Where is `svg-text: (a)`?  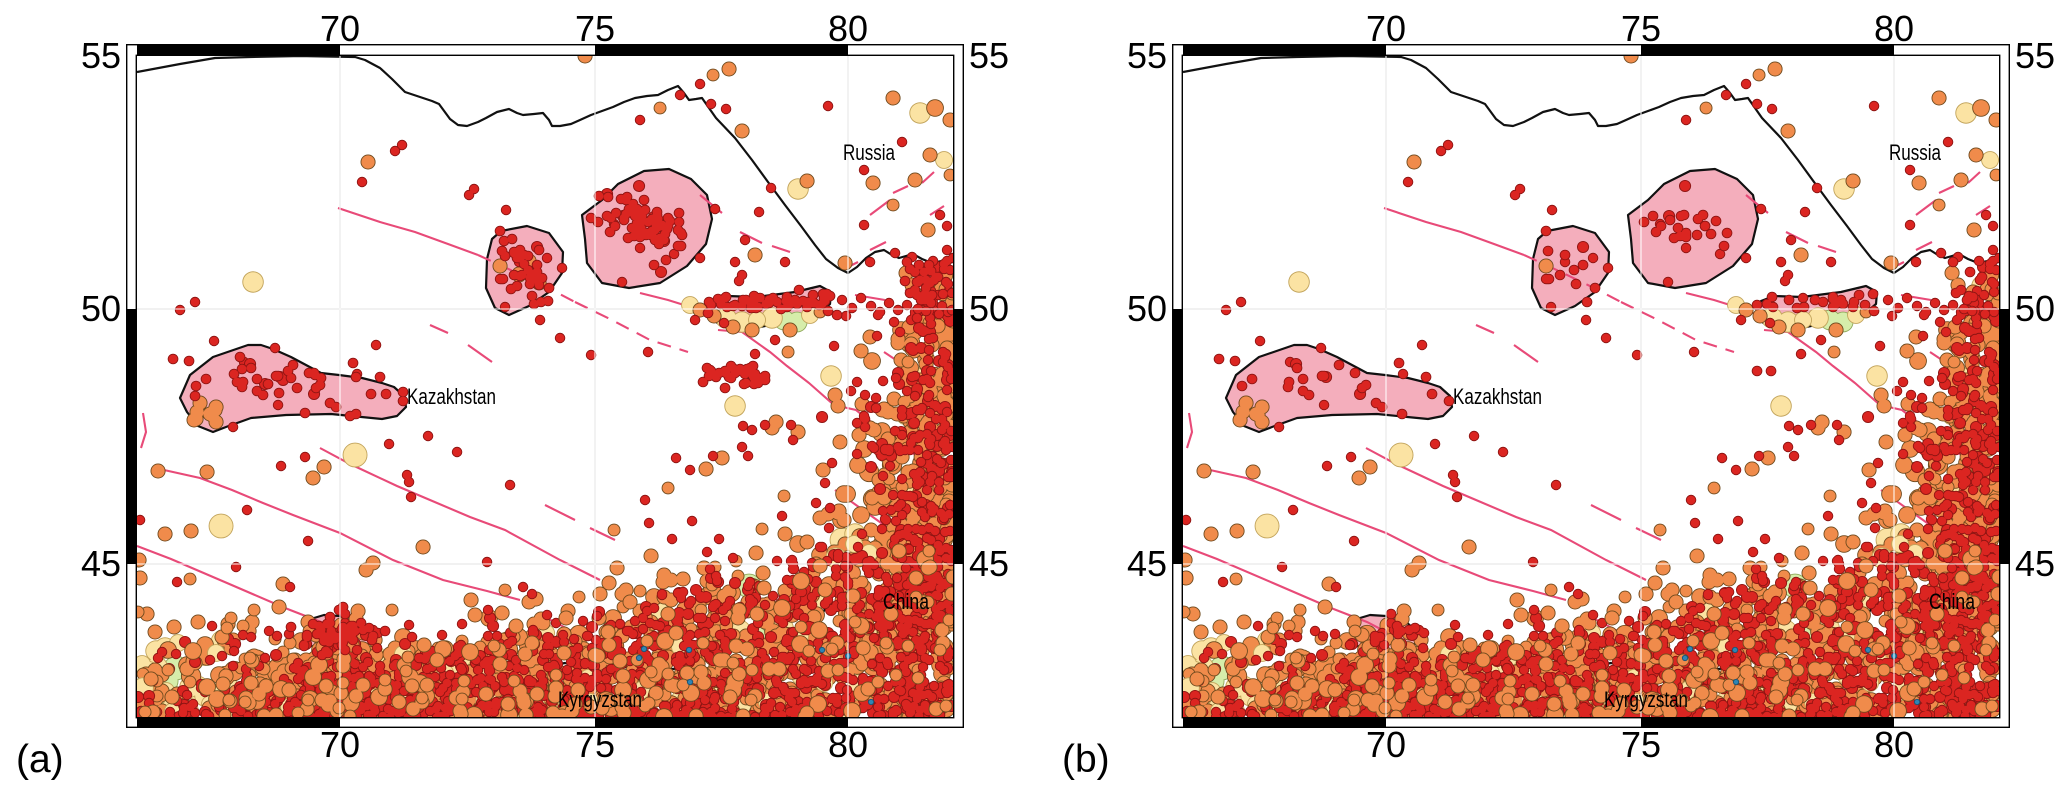
svg-text: (a) is located at coordinates (40, 759).